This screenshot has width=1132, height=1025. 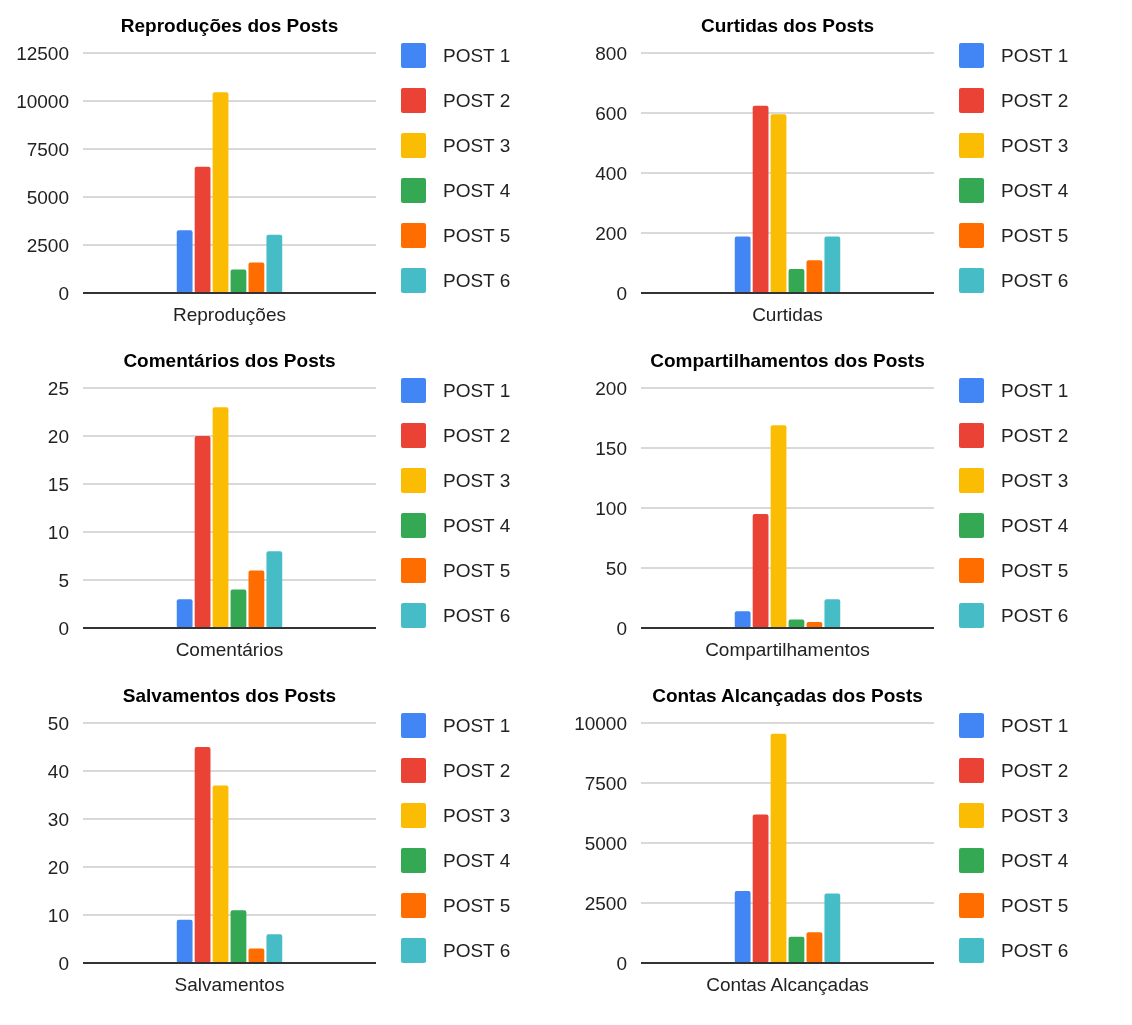 I want to click on chart-title: Compartilhamentos dos Posts, so click(x=787, y=360).